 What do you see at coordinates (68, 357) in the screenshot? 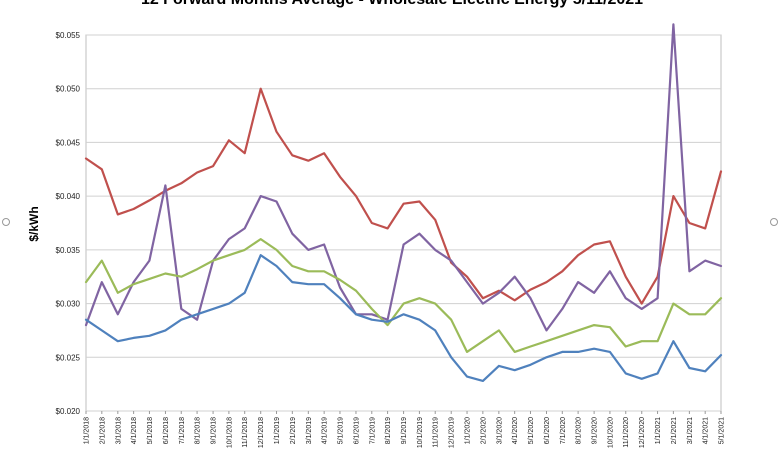
I see `y-tick-label: $0.025` at bounding box center [68, 357].